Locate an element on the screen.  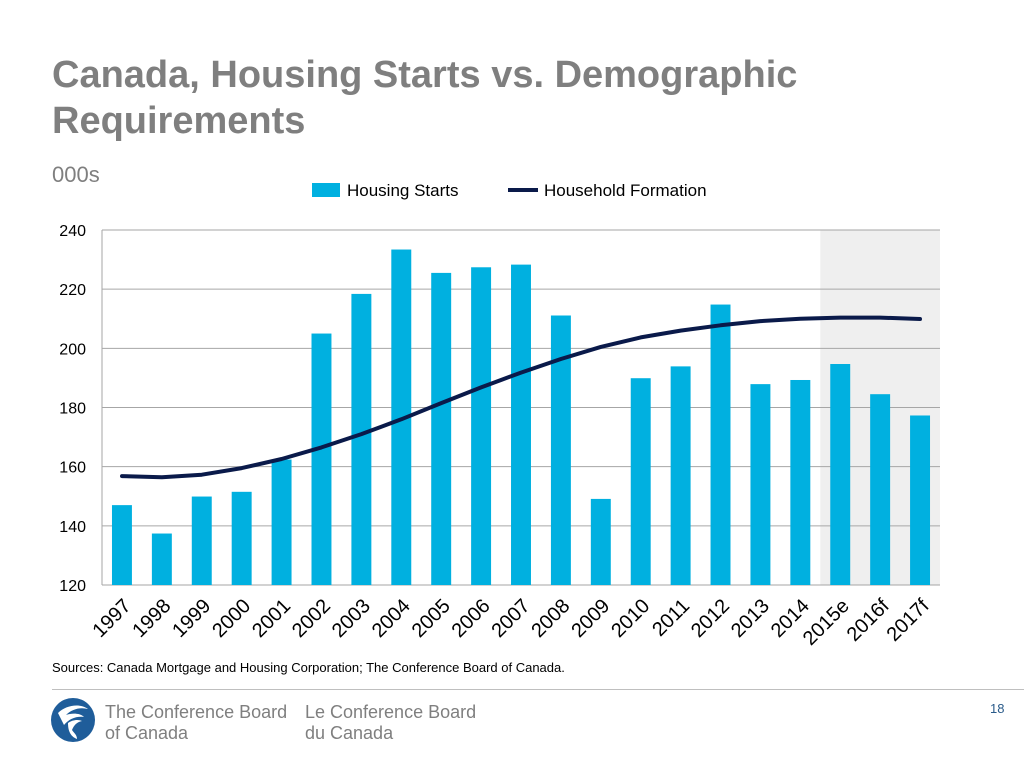
org-name-english-line1: The Conference Board is located at coordinates (196, 712).